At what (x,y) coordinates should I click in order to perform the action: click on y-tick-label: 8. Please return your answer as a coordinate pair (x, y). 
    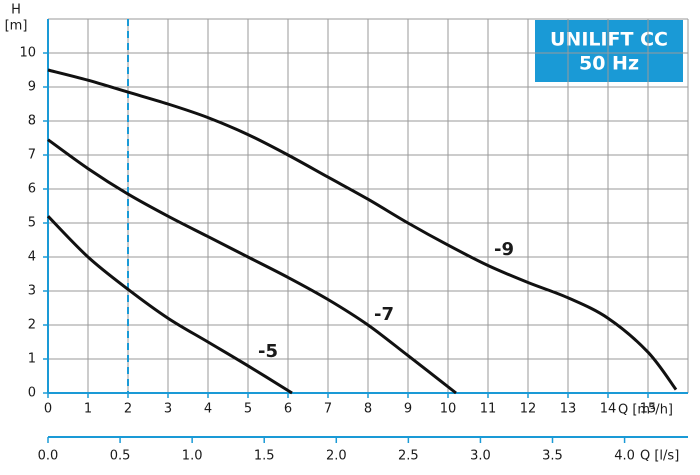
    Looking at the image, I should click on (32, 121).